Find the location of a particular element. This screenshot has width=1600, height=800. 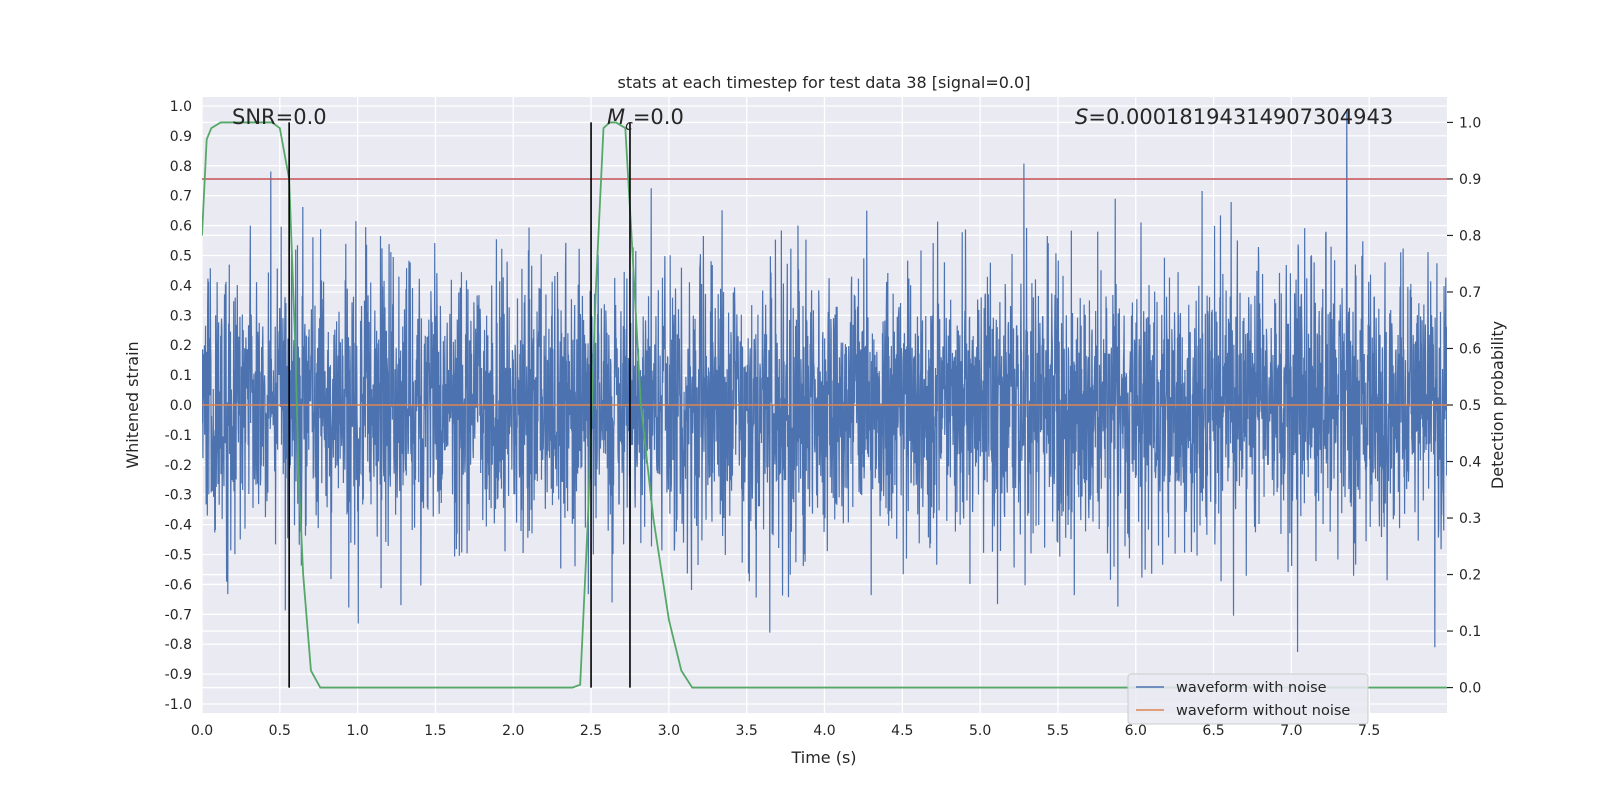

x-tick-label: 0.0 is located at coordinates (202, 731).